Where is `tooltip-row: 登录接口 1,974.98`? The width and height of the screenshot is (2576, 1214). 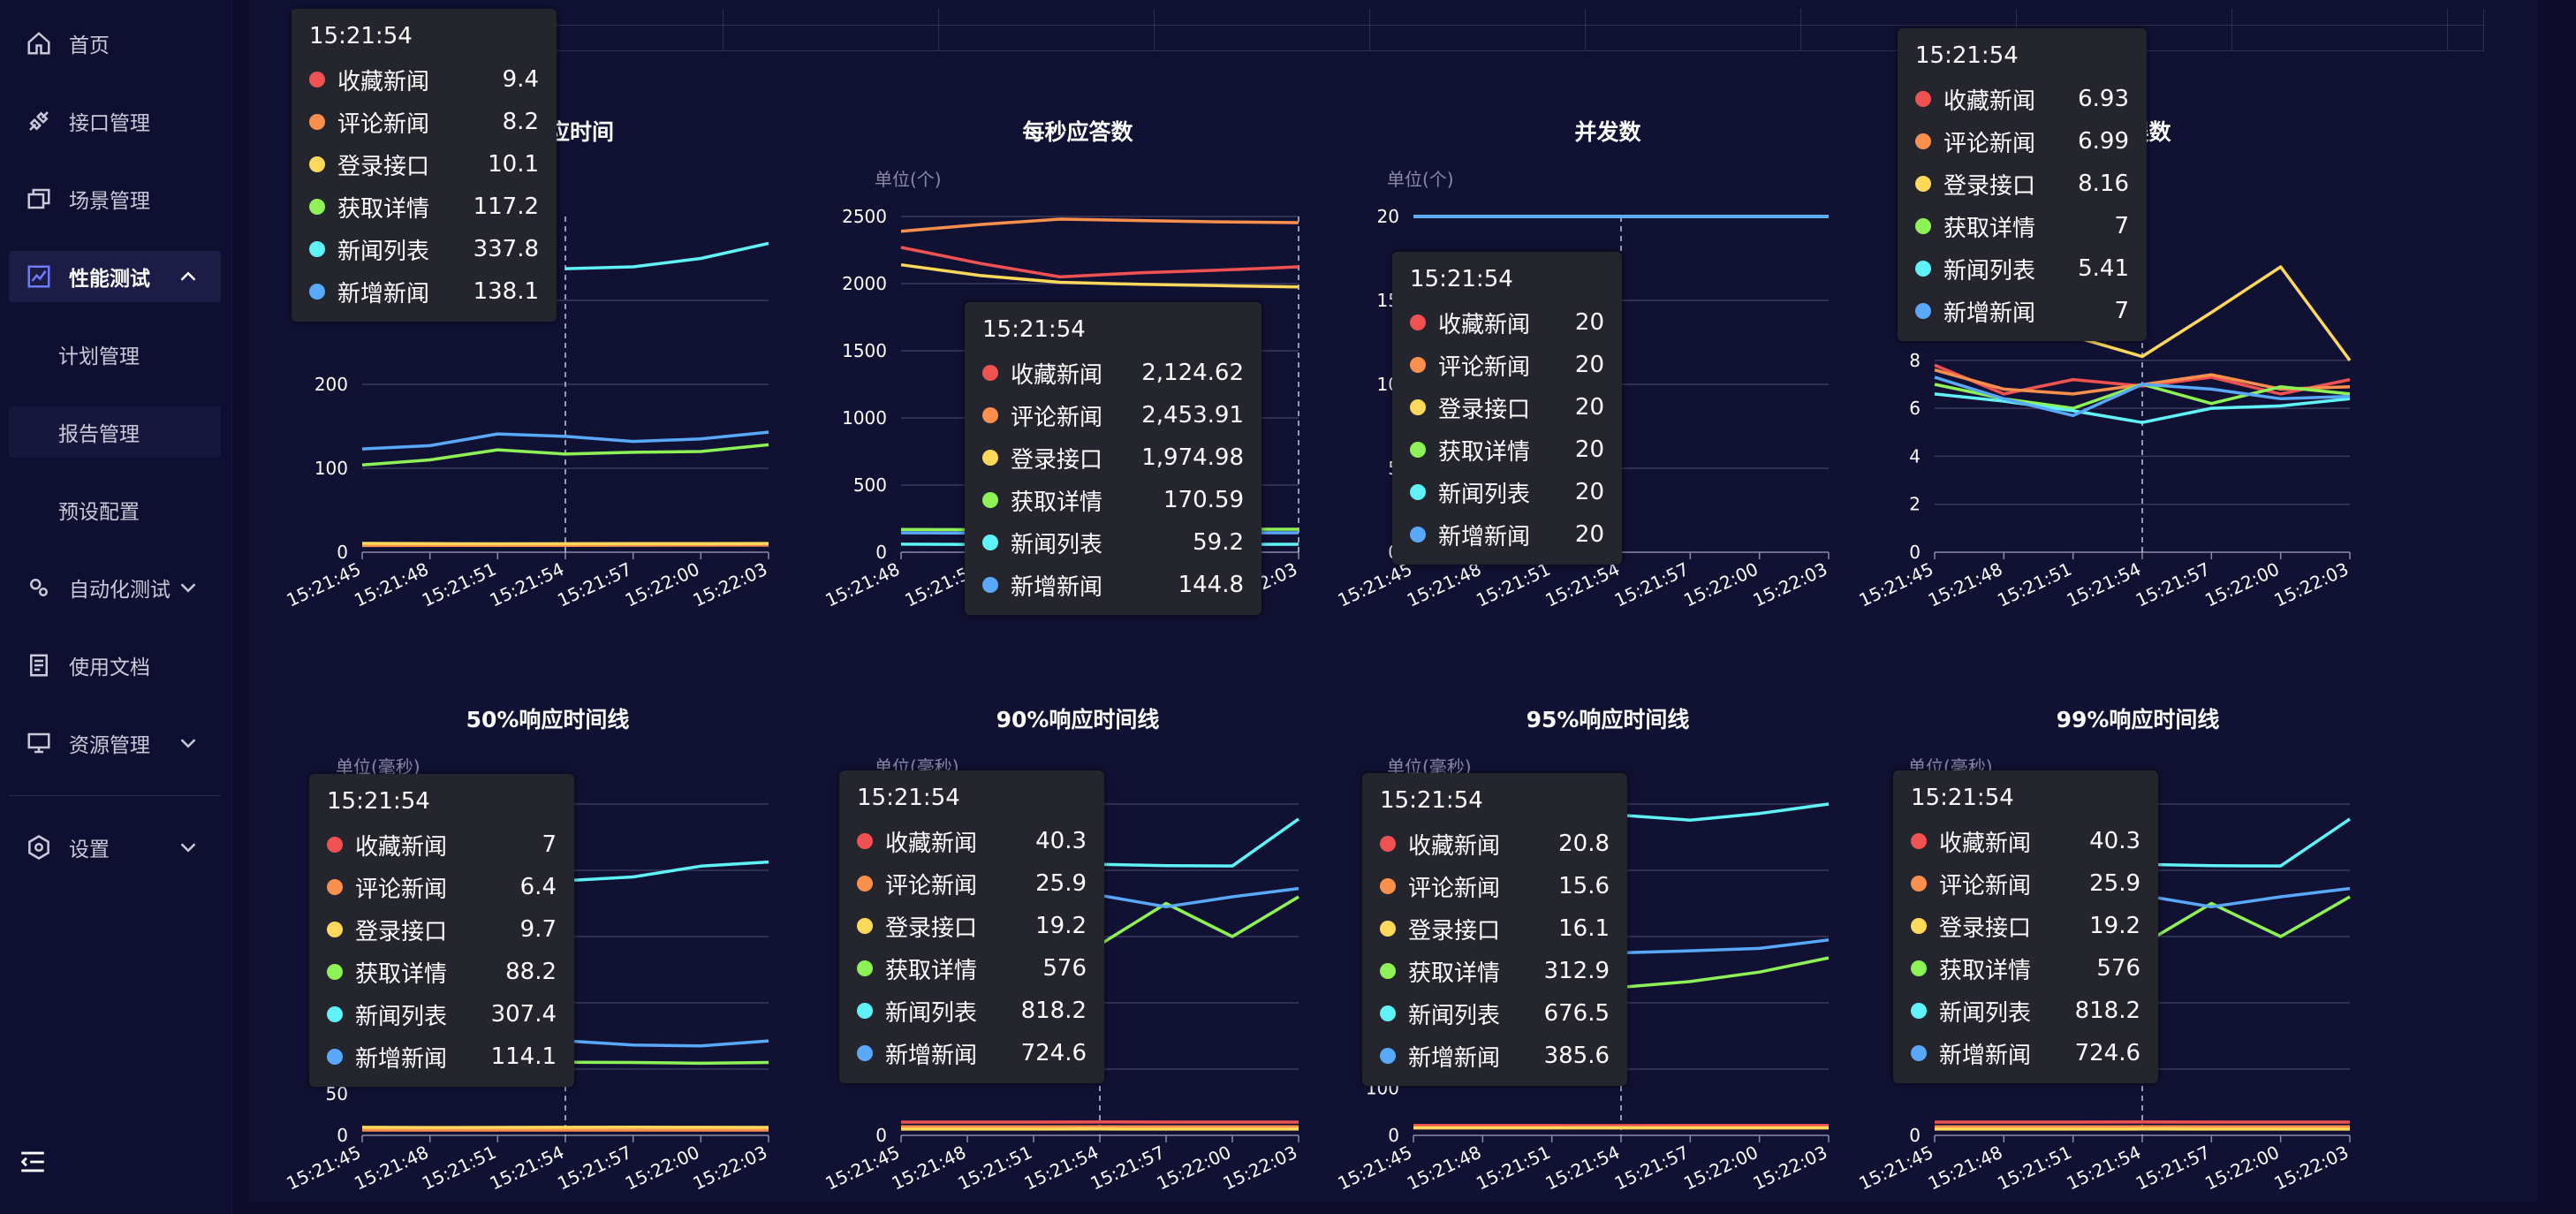 tooltip-row: 登录接口 1,974.98 is located at coordinates (1113, 457).